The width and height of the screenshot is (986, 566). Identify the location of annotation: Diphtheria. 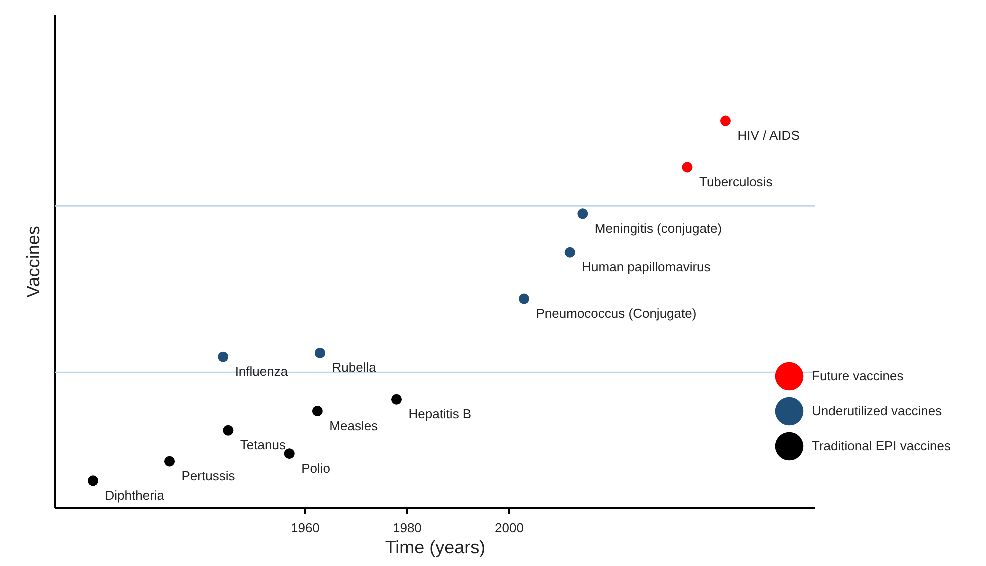
(135, 495).